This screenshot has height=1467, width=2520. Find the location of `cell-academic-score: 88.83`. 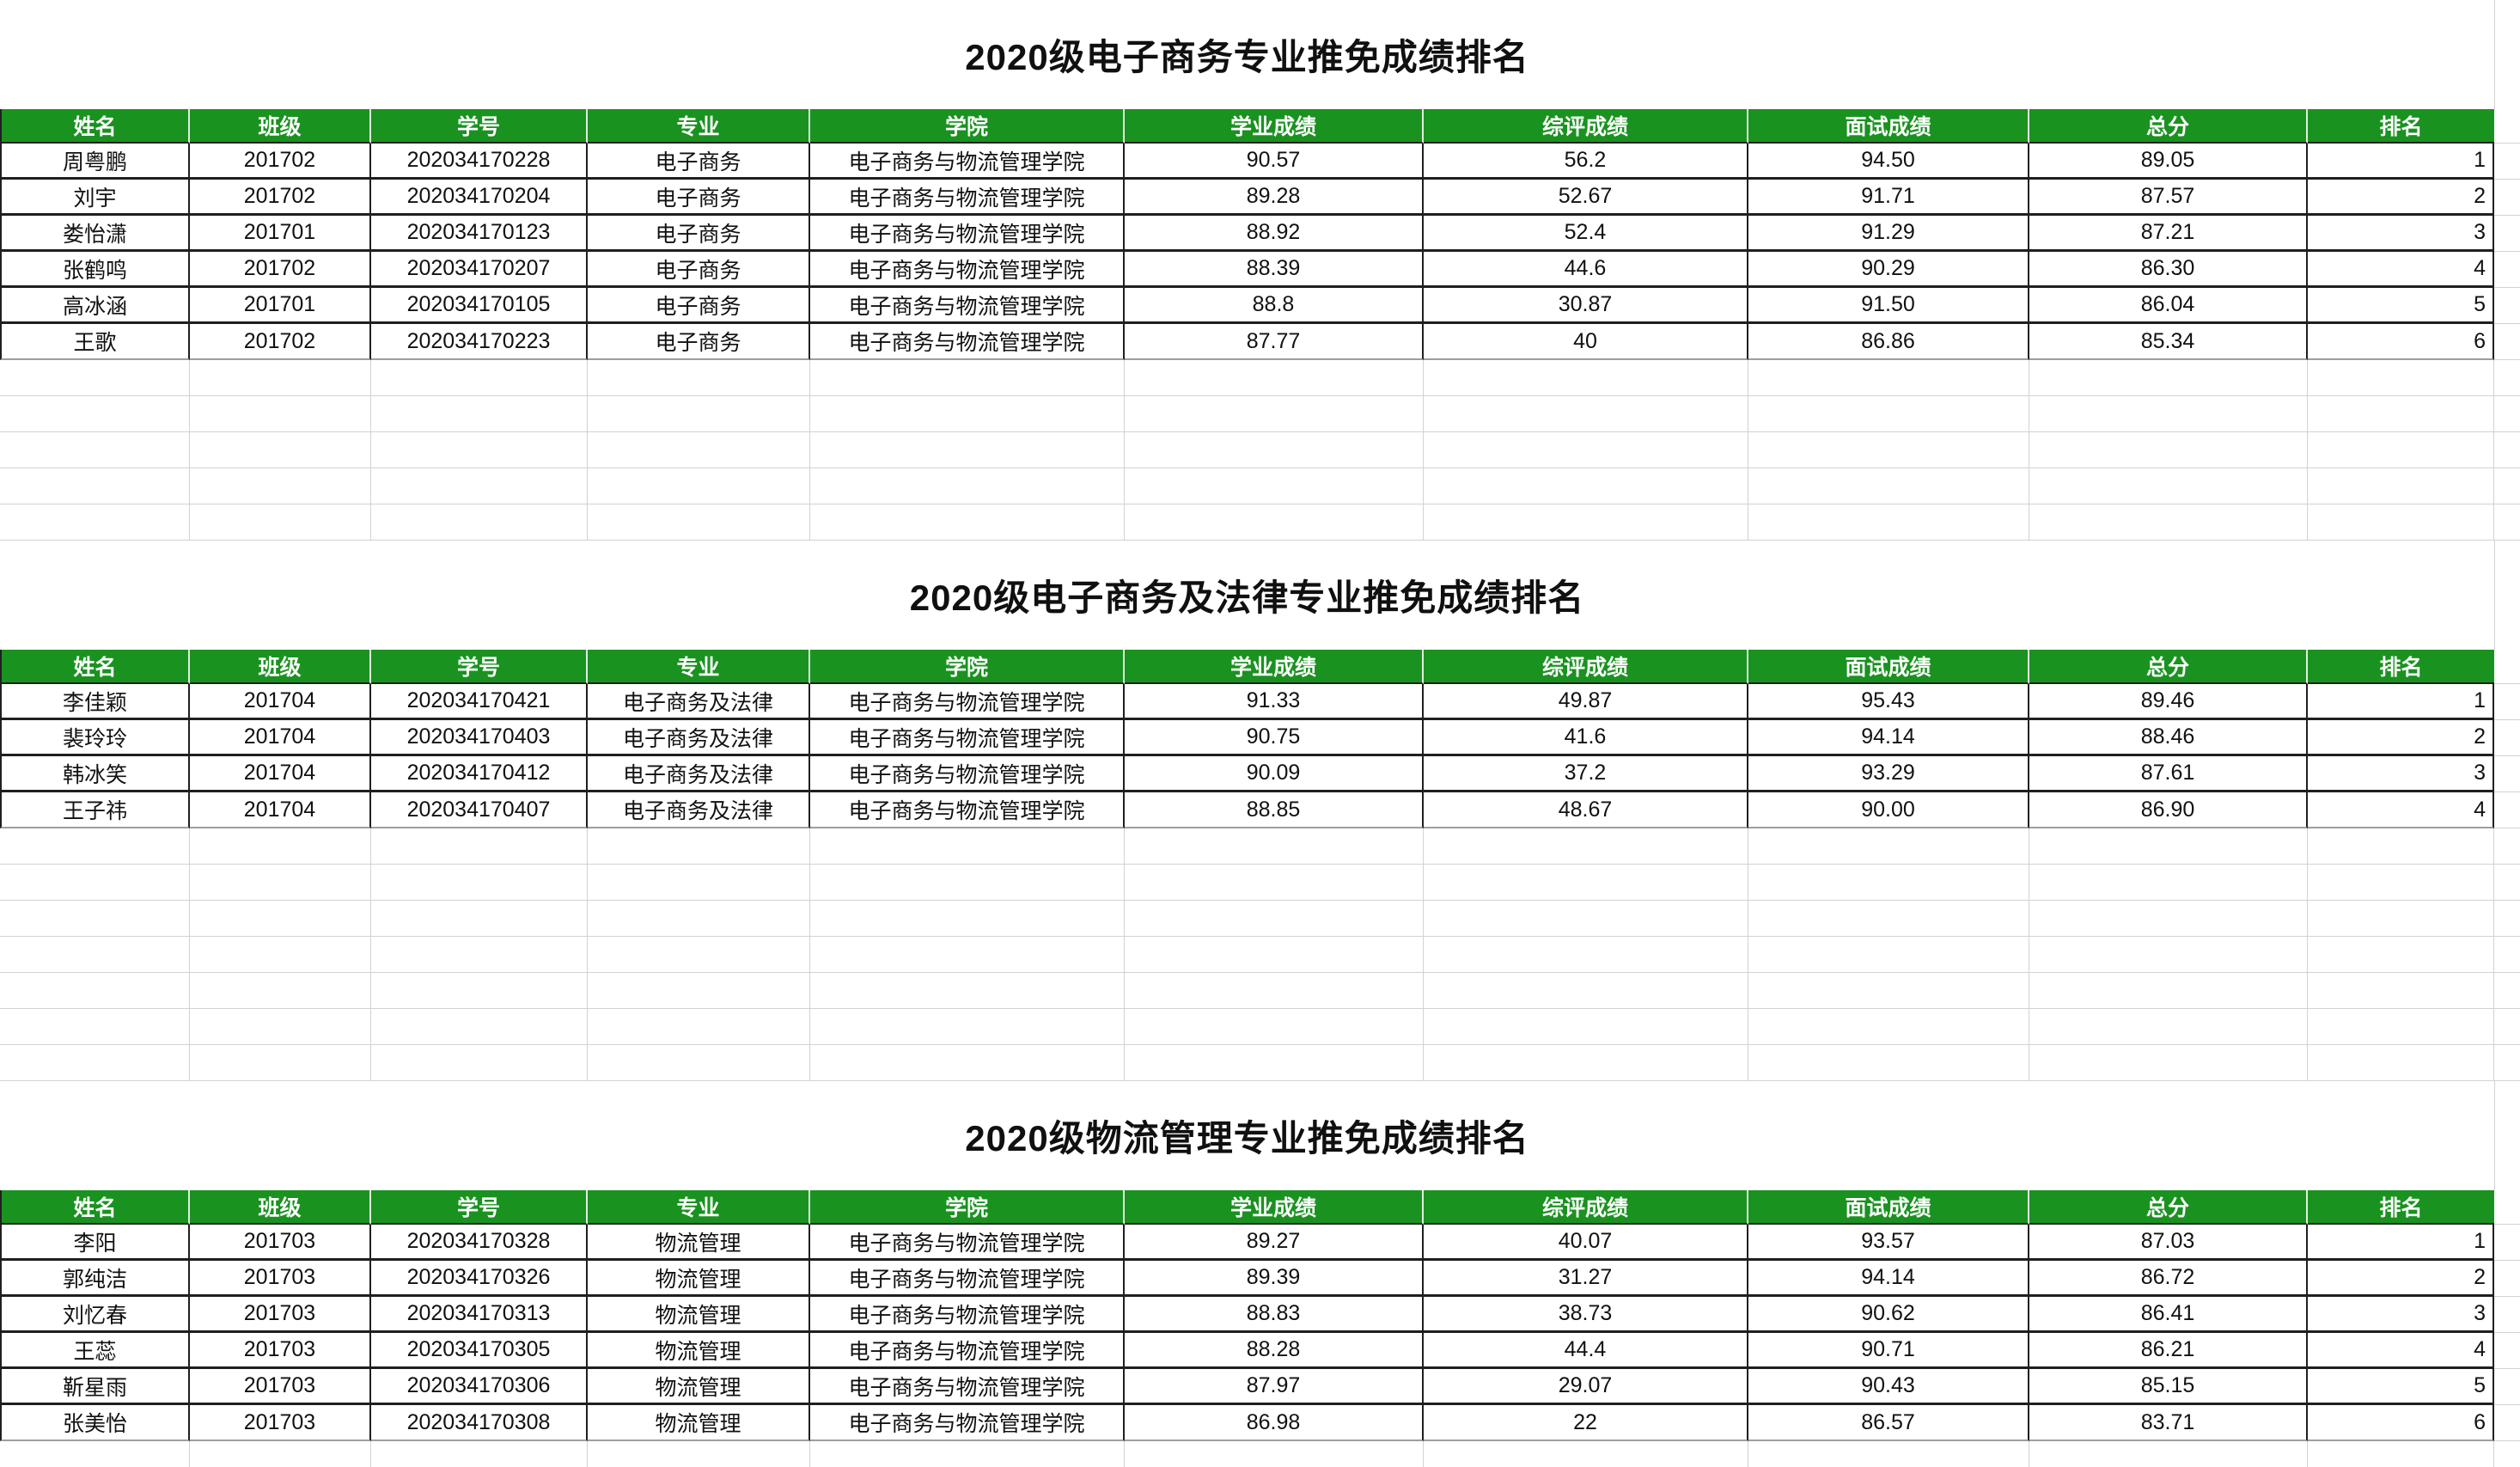

cell-academic-score: 88.83 is located at coordinates (1275, 1315).